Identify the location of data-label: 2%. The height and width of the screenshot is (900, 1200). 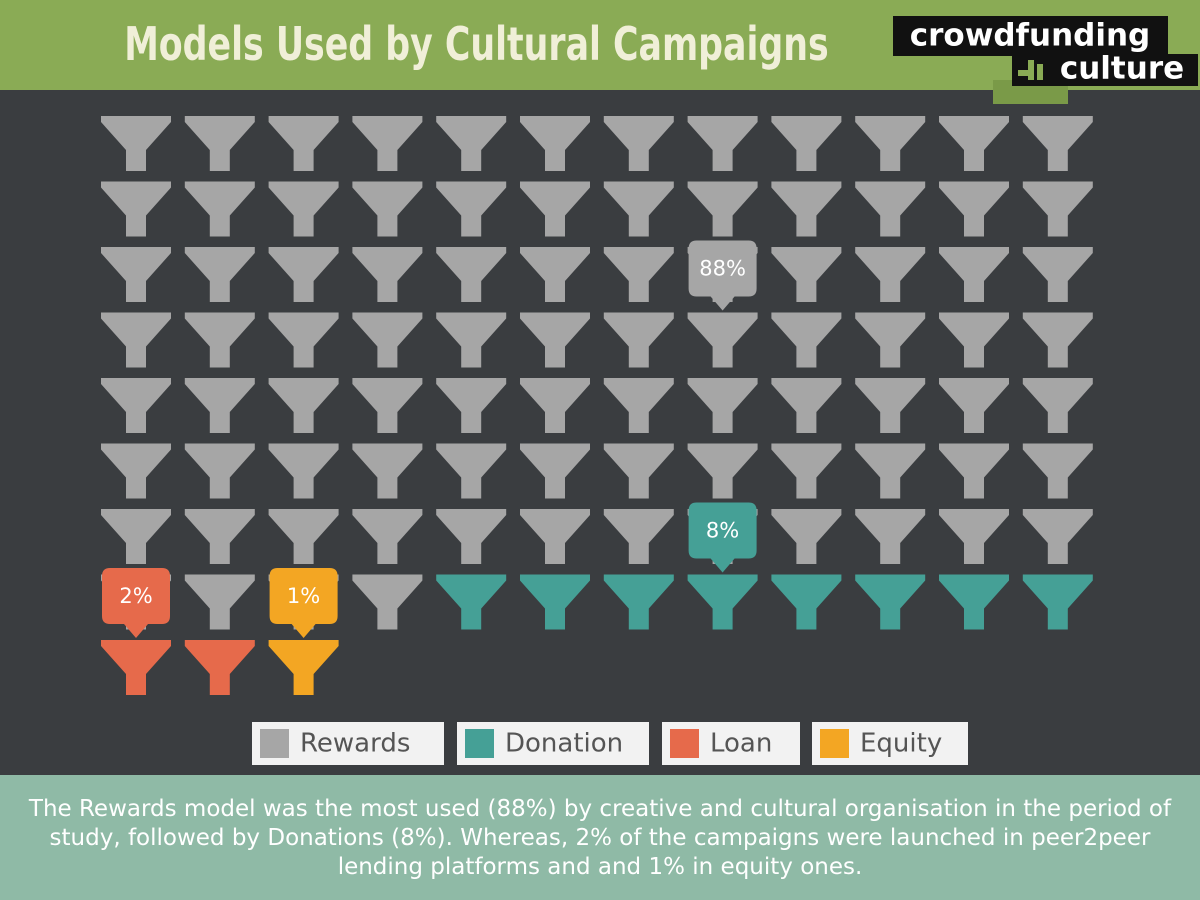
(135, 596).